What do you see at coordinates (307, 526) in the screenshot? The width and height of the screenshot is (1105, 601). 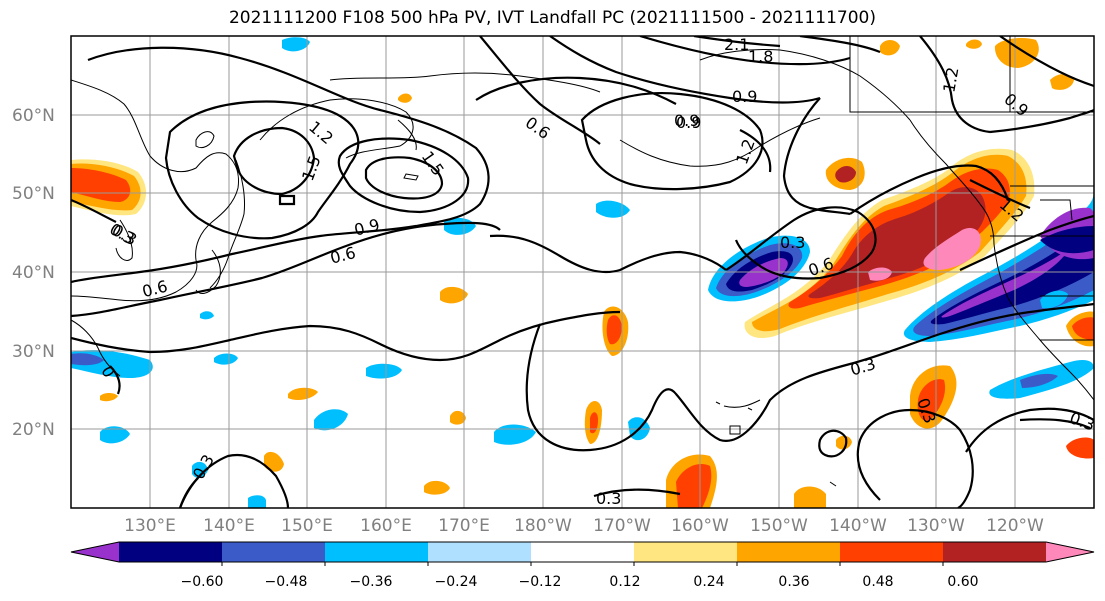 I see `lon-label: 150°E` at bounding box center [307, 526].